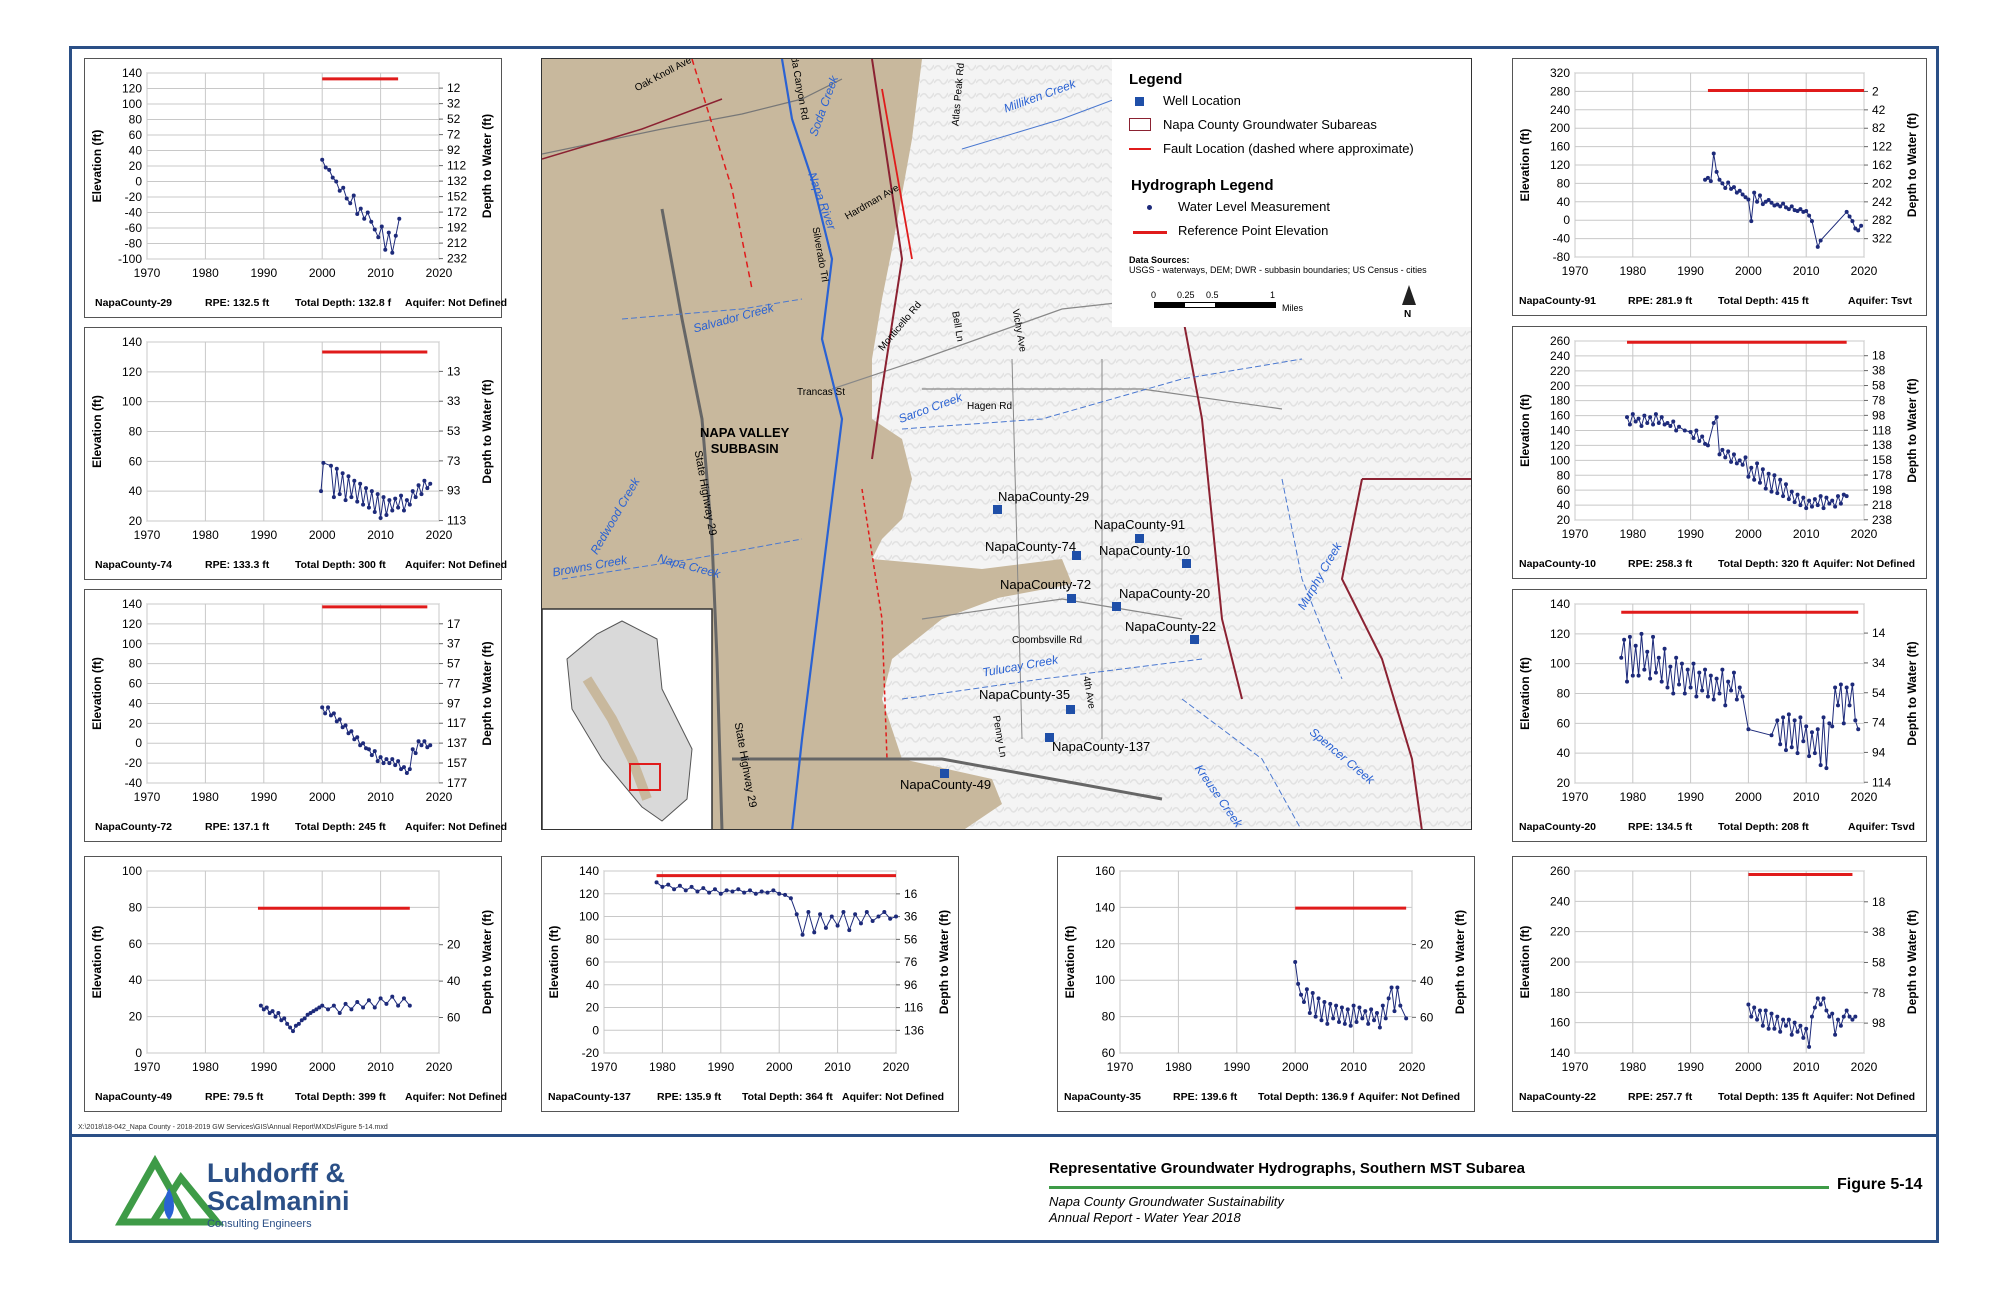  Describe the element at coordinates (343, 303) in the screenshot. I see `total-depth-label: Total Depth: 132.8 f` at that location.